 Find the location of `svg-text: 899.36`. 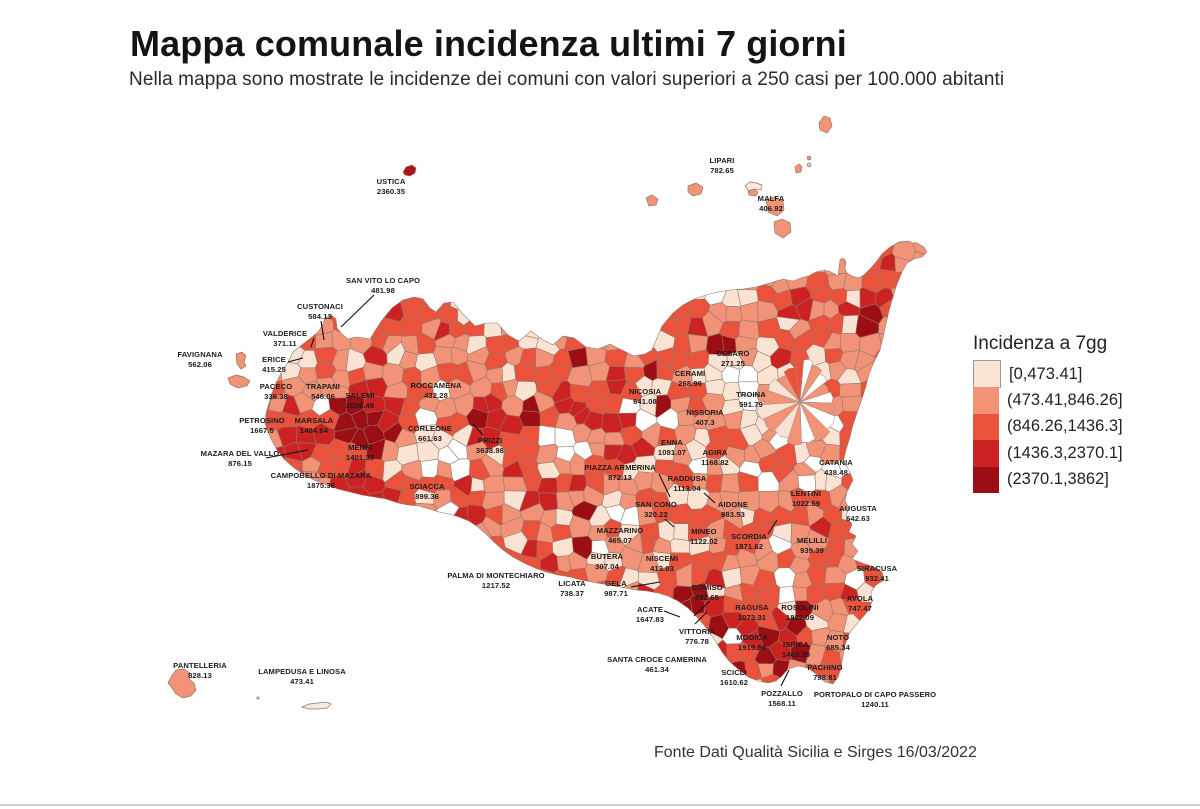

svg-text: 899.36 is located at coordinates (427, 496).